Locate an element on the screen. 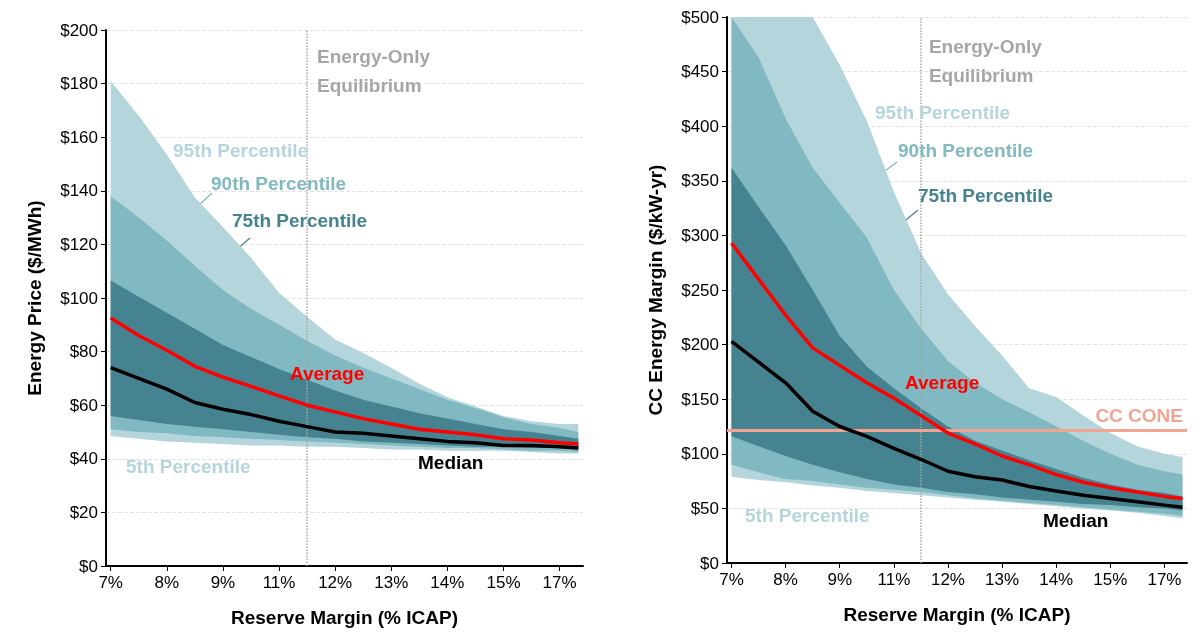  y-tick-label: $160 is located at coordinates (79, 137).